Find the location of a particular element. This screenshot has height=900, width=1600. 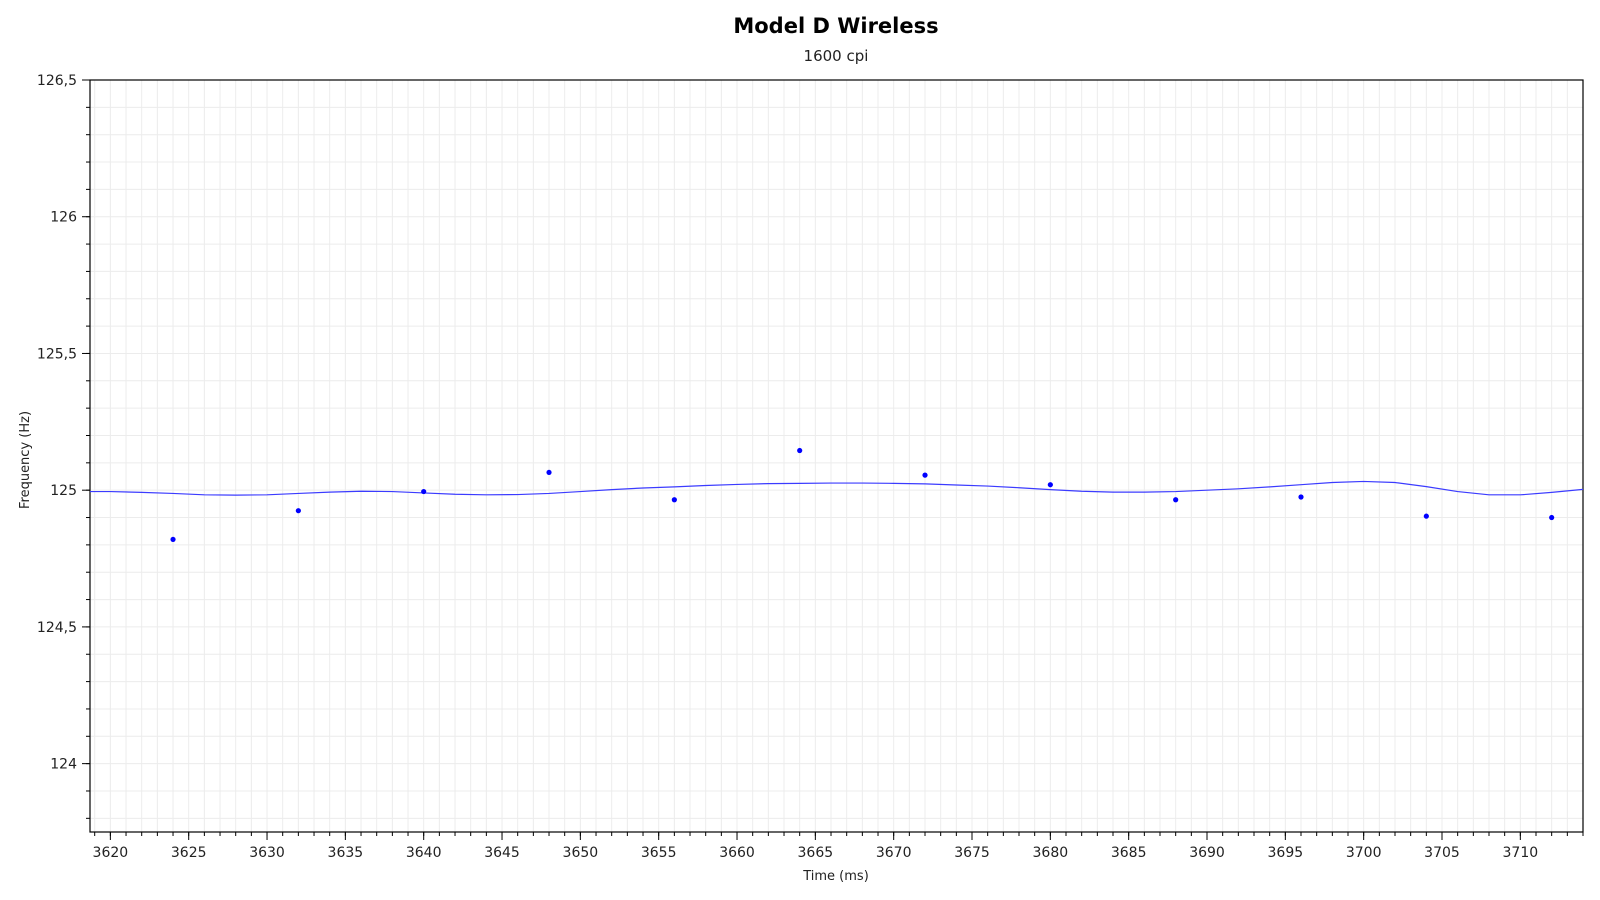

chart-subtitle: 1600 cpi is located at coordinates (836, 56).